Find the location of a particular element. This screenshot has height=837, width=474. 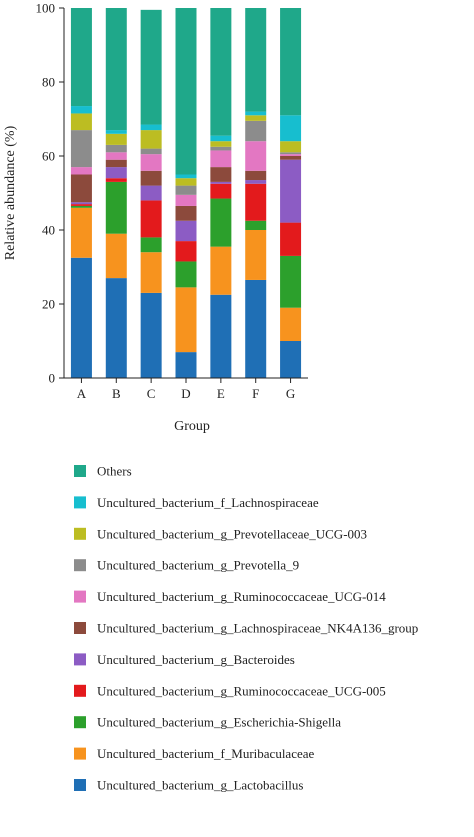

x-tick-label: D is located at coordinates (185, 393).